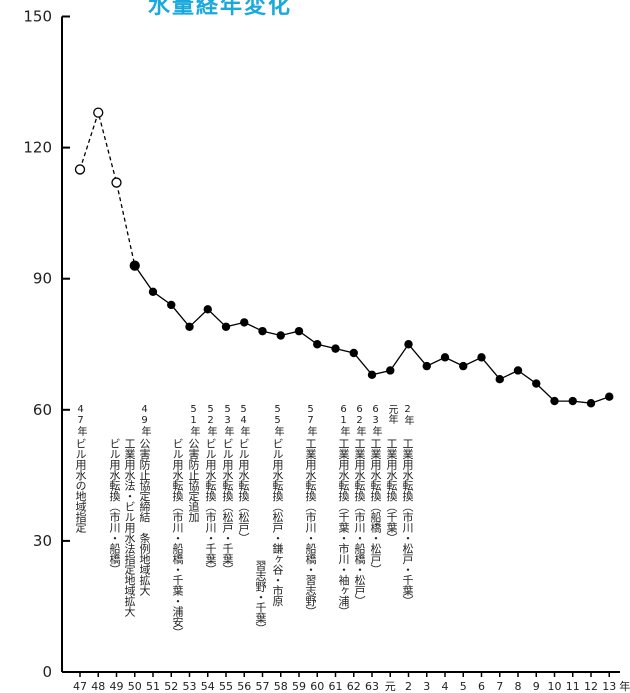 The height and width of the screenshot is (693, 630). What do you see at coordinates (375, 506) in the screenshot?
I see `annotation-text: 工業用水転換（船橋・松戸）` at bounding box center [375, 506].